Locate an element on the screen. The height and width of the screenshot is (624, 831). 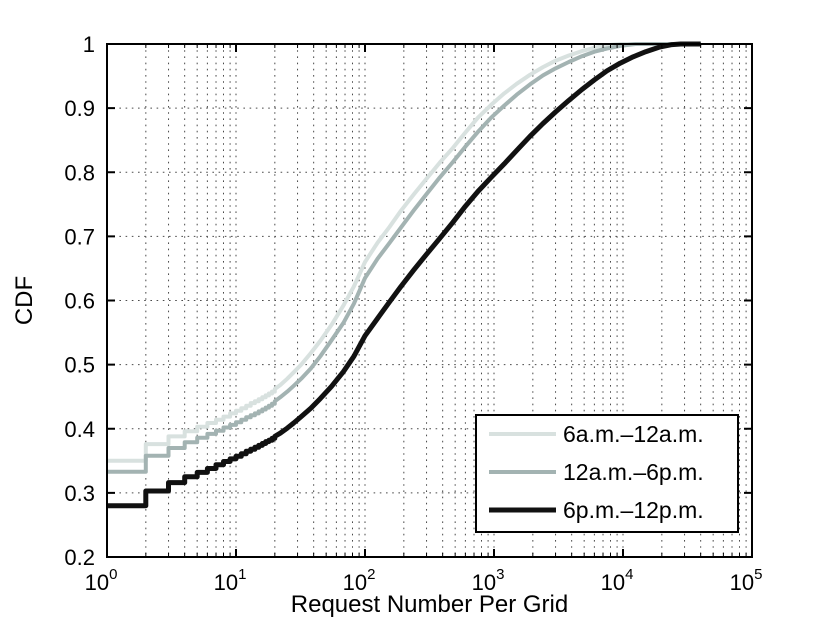
y-tick-label: 0.2 is located at coordinates (79, 557).